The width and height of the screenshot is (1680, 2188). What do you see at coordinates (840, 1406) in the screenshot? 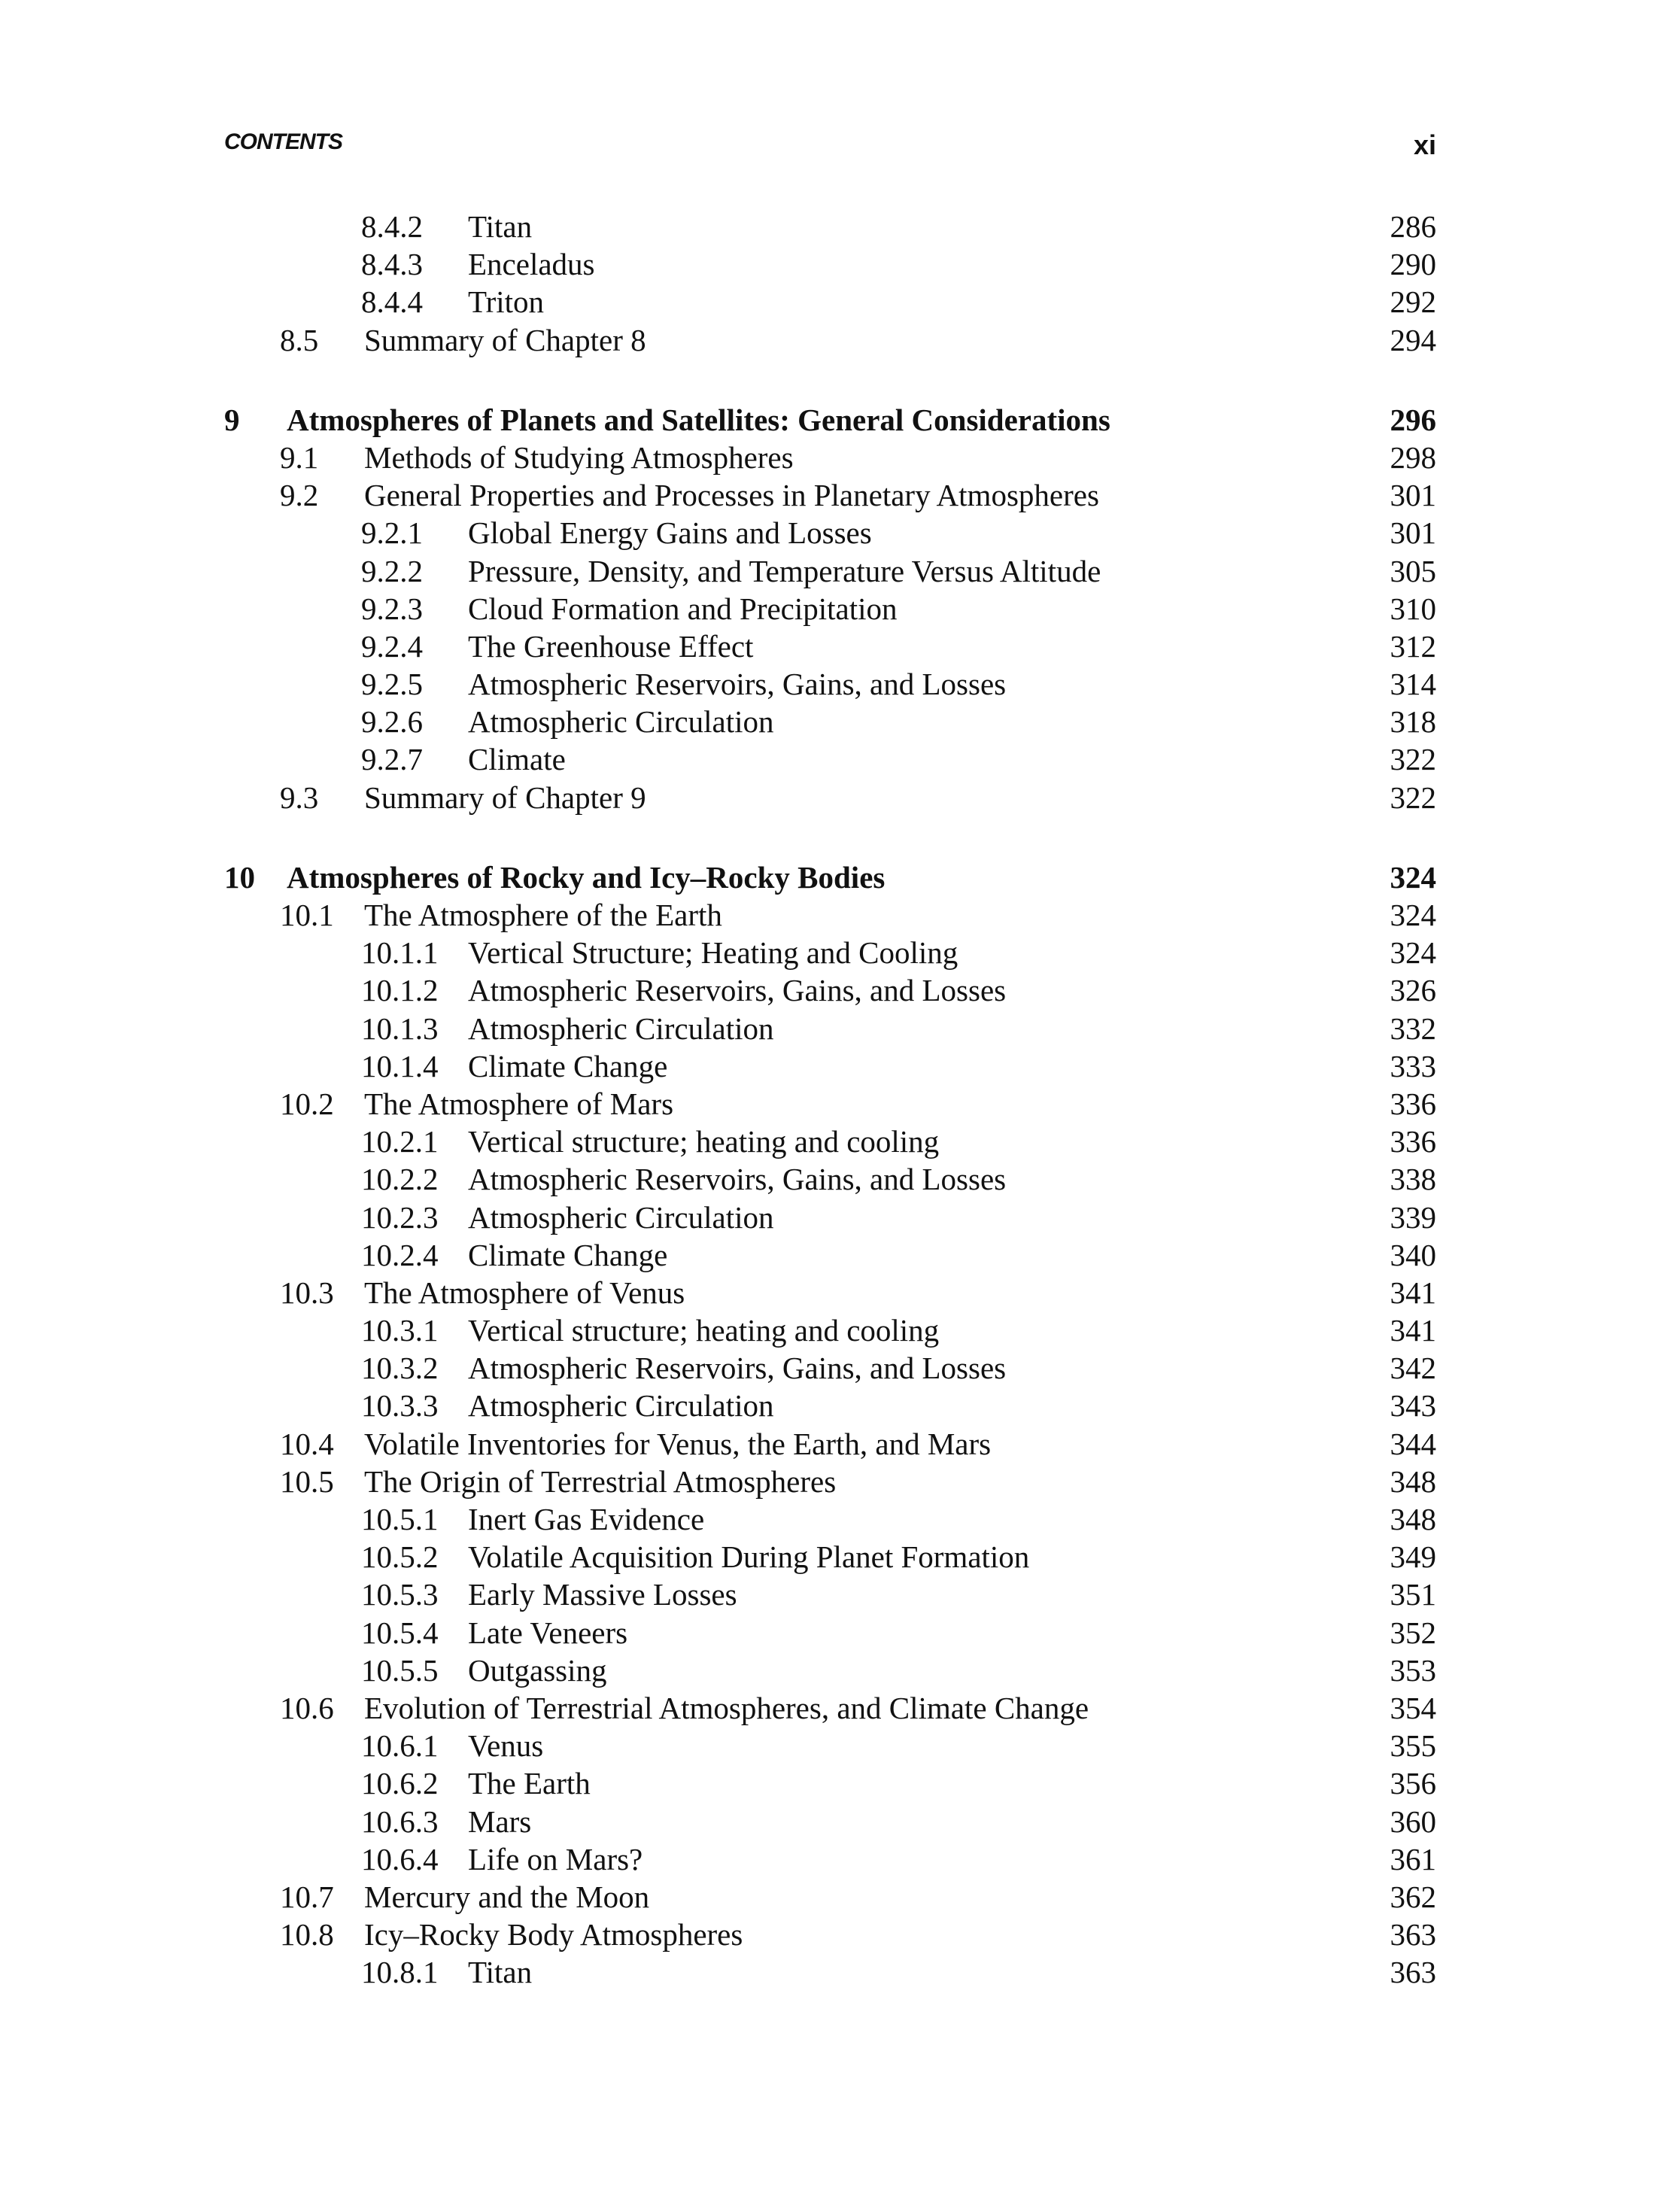
I see `toc-entry-subsection: 10.3.3 Atmospheric Circulation 343` at bounding box center [840, 1406].